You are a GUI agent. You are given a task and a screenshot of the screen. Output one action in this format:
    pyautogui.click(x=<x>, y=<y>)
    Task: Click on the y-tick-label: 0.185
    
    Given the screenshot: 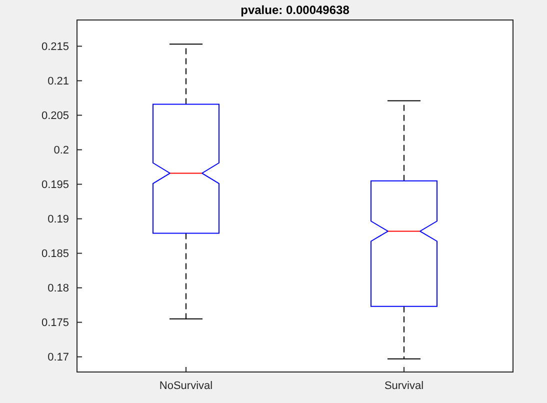 What is the action you would take?
    pyautogui.click(x=55, y=254)
    